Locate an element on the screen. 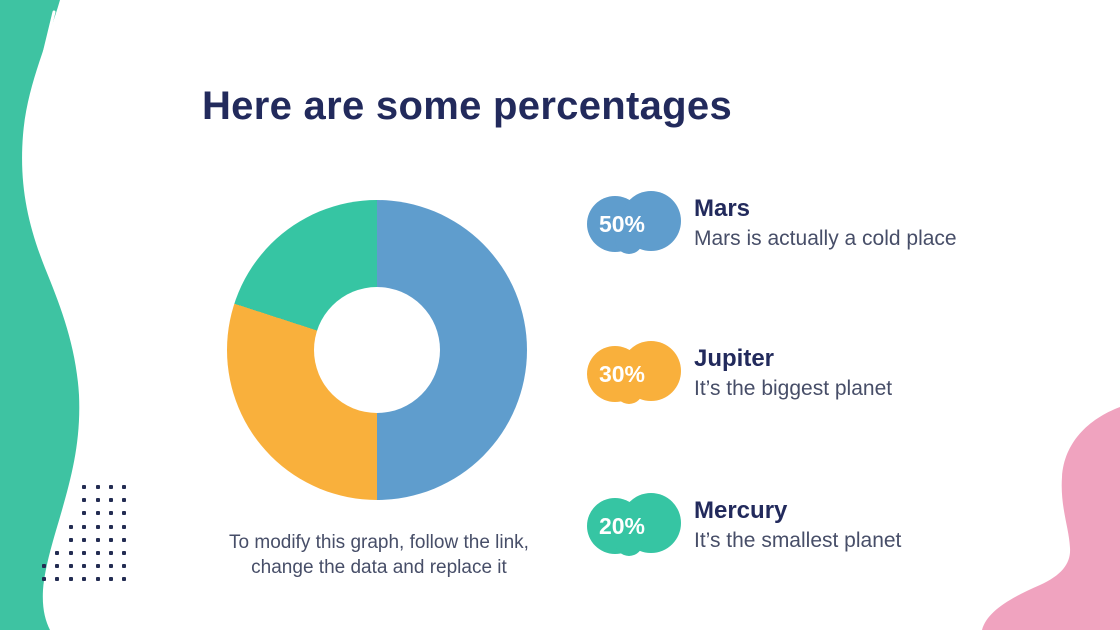 The image size is (1120, 630). donut-chart is located at coordinates (377, 350).